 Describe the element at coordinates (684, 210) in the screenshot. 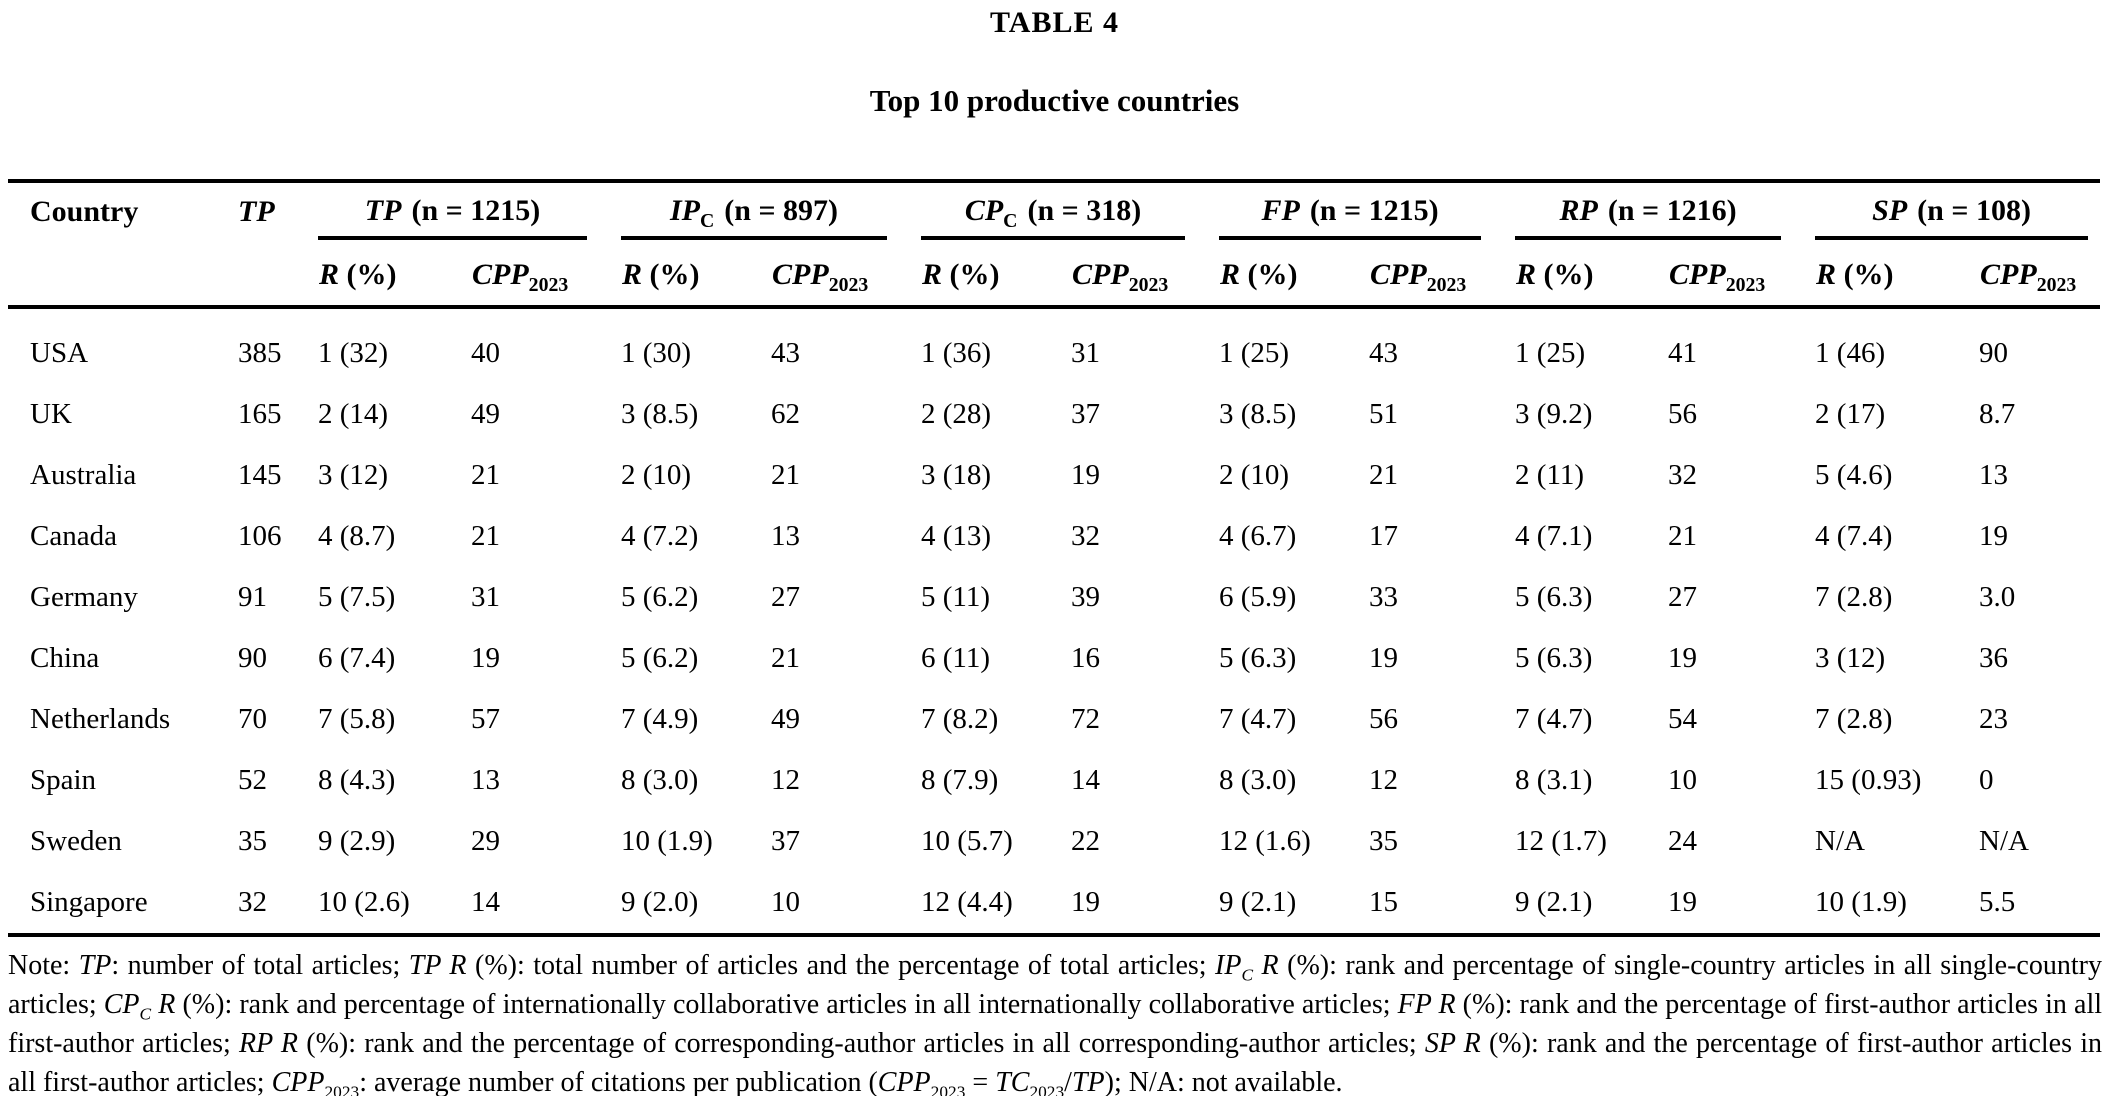

I see `group-abbr: IP` at that location.